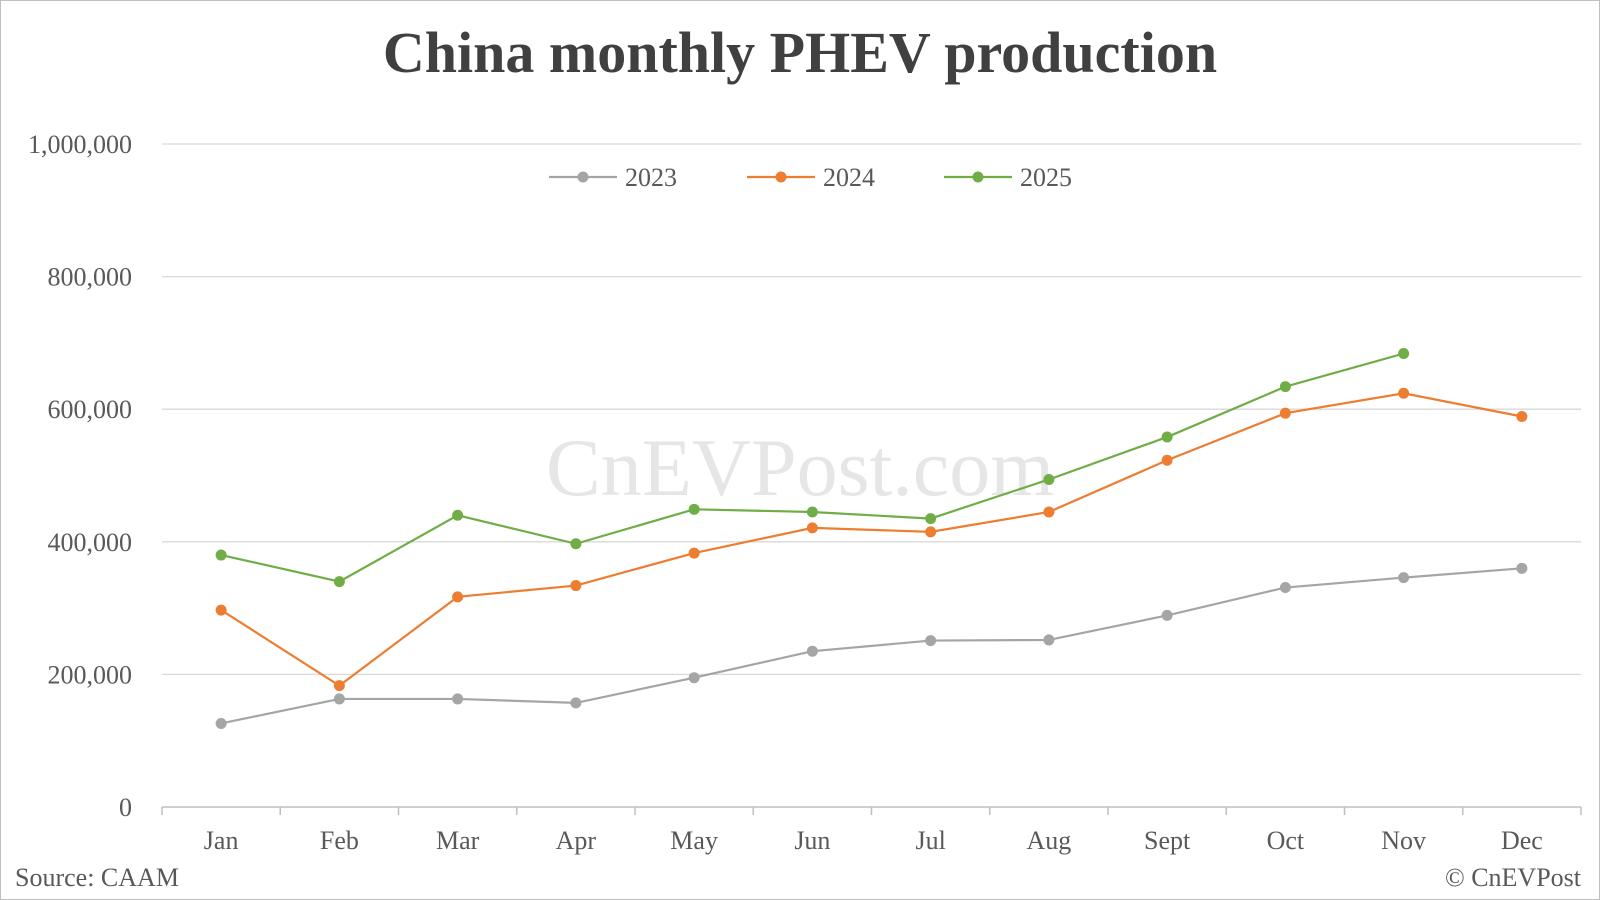 This screenshot has height=900, width=1600. Describe the element at coordinates (849, 177) in the screenshot. I see `legend-label: 2024` at that location.